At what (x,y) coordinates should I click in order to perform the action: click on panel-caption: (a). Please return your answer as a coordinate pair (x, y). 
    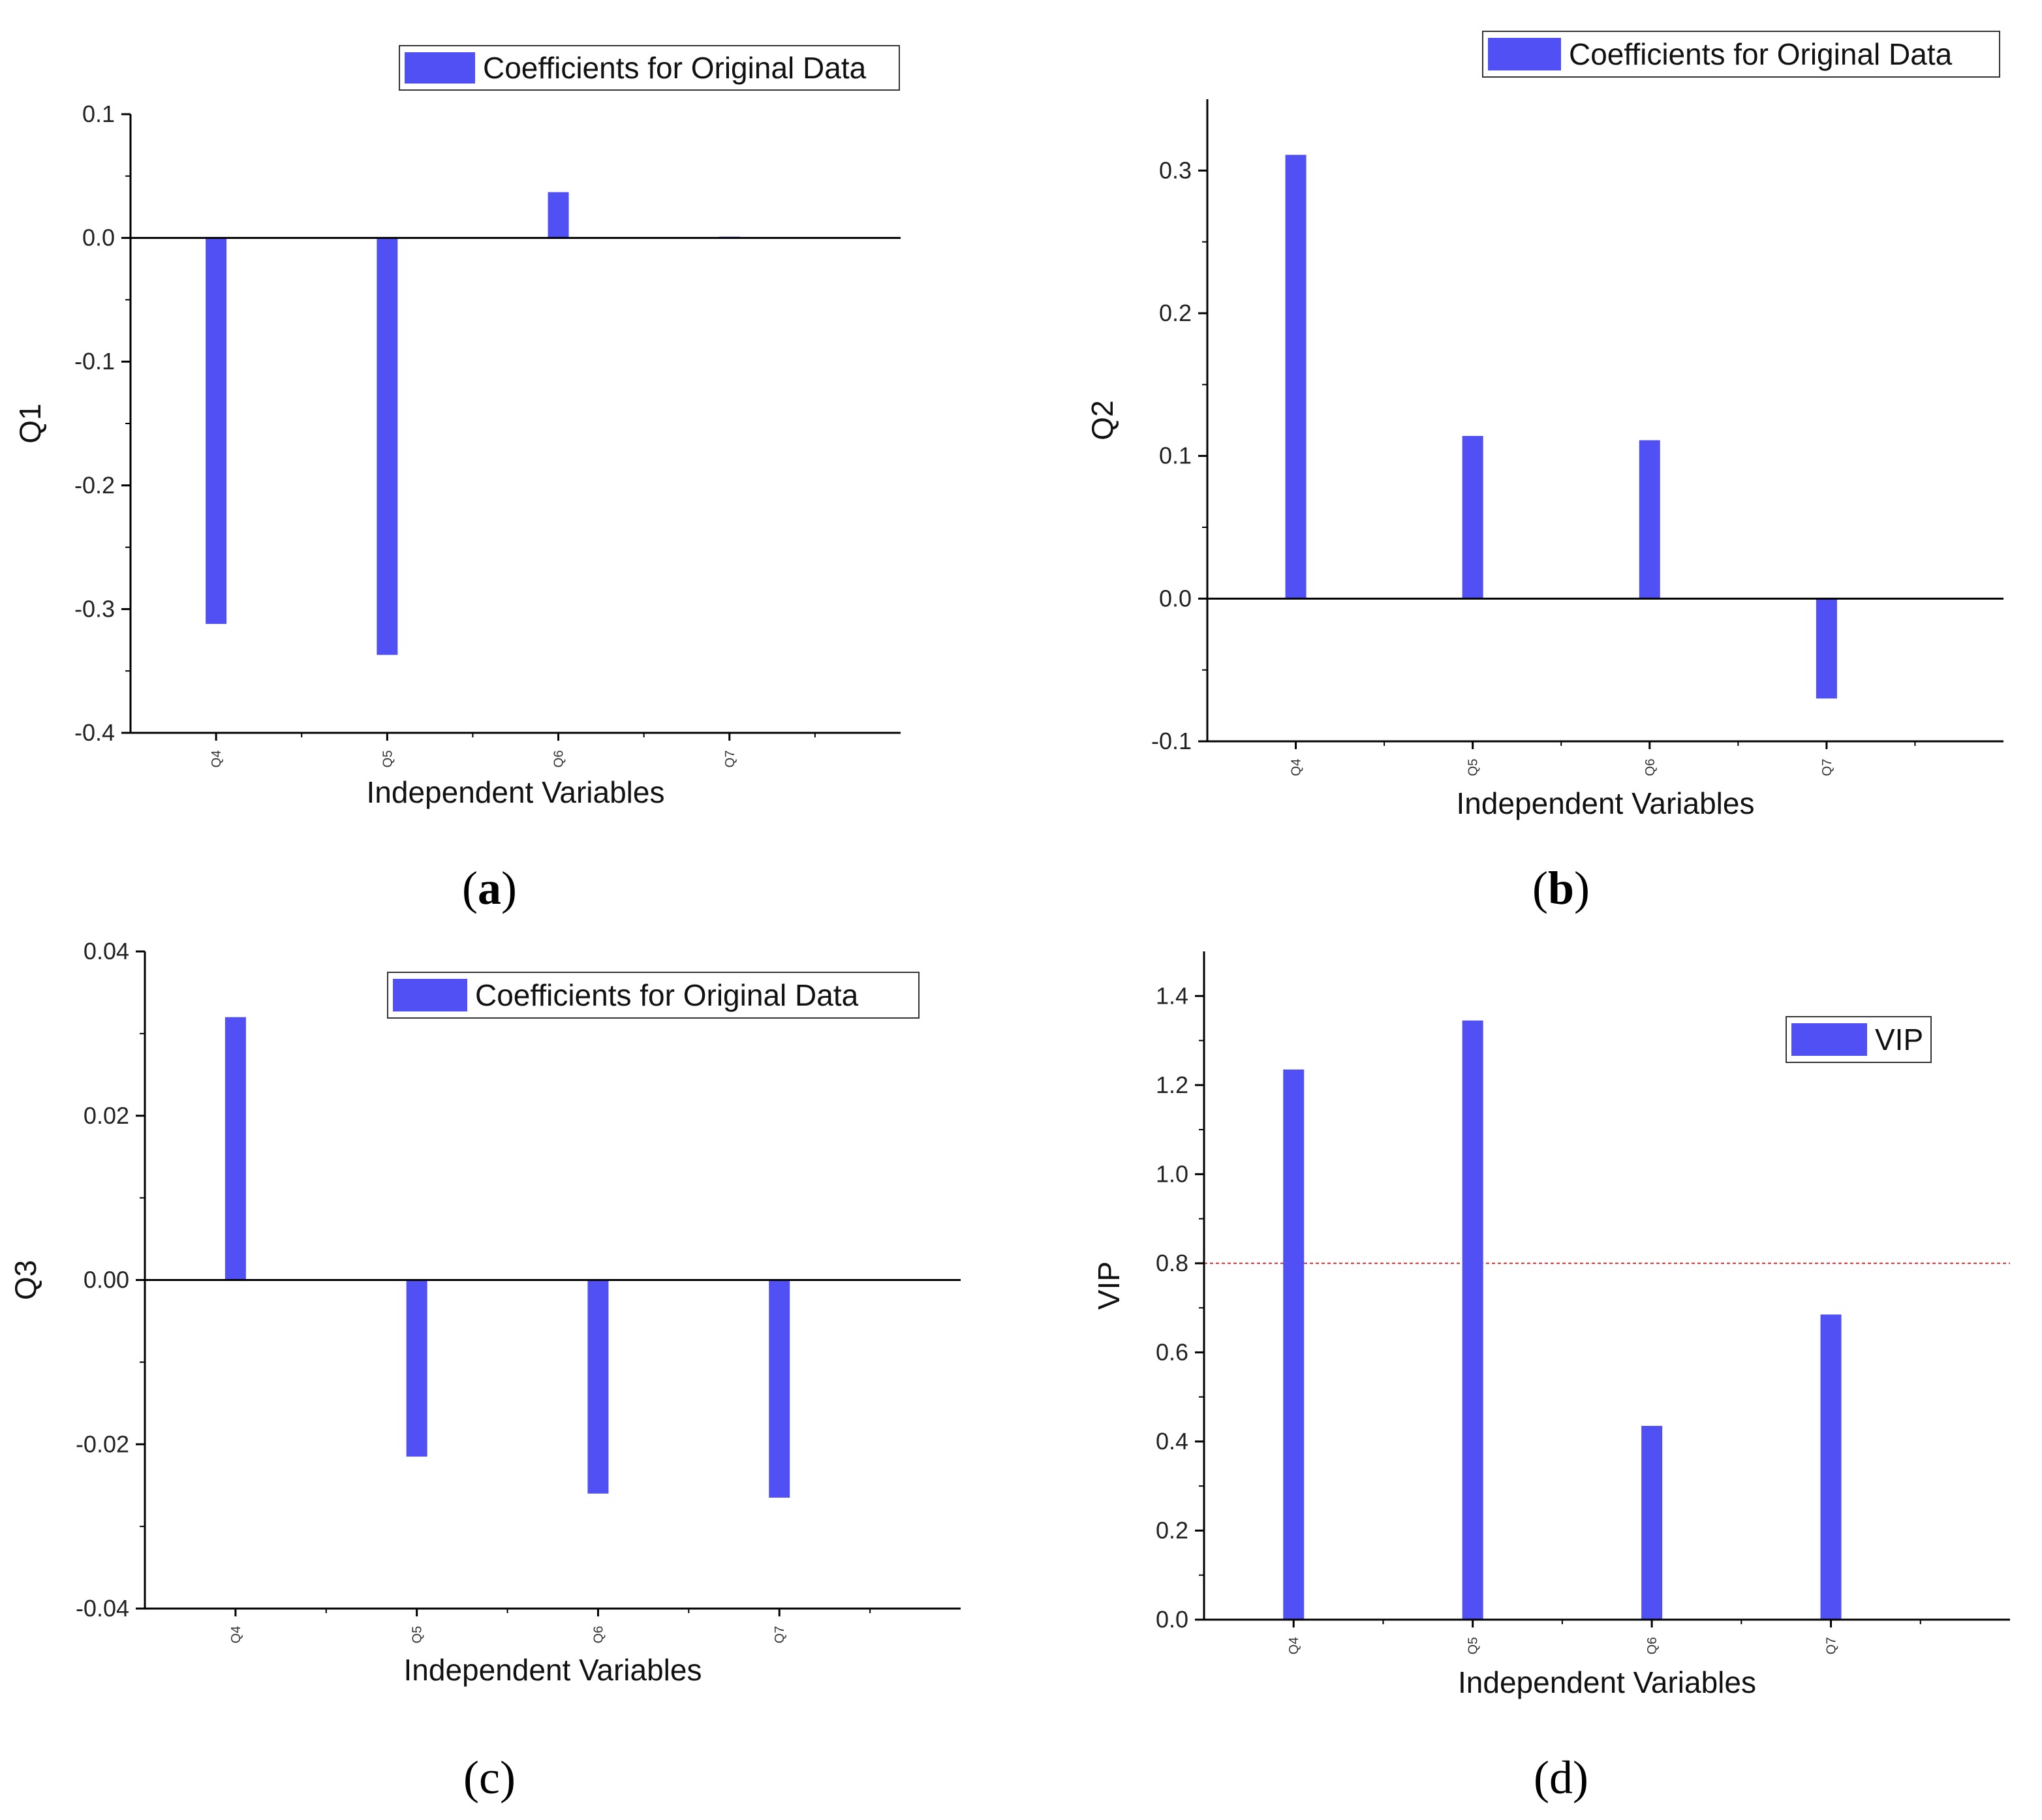
    Looking at the image, I should click on (489, 888).